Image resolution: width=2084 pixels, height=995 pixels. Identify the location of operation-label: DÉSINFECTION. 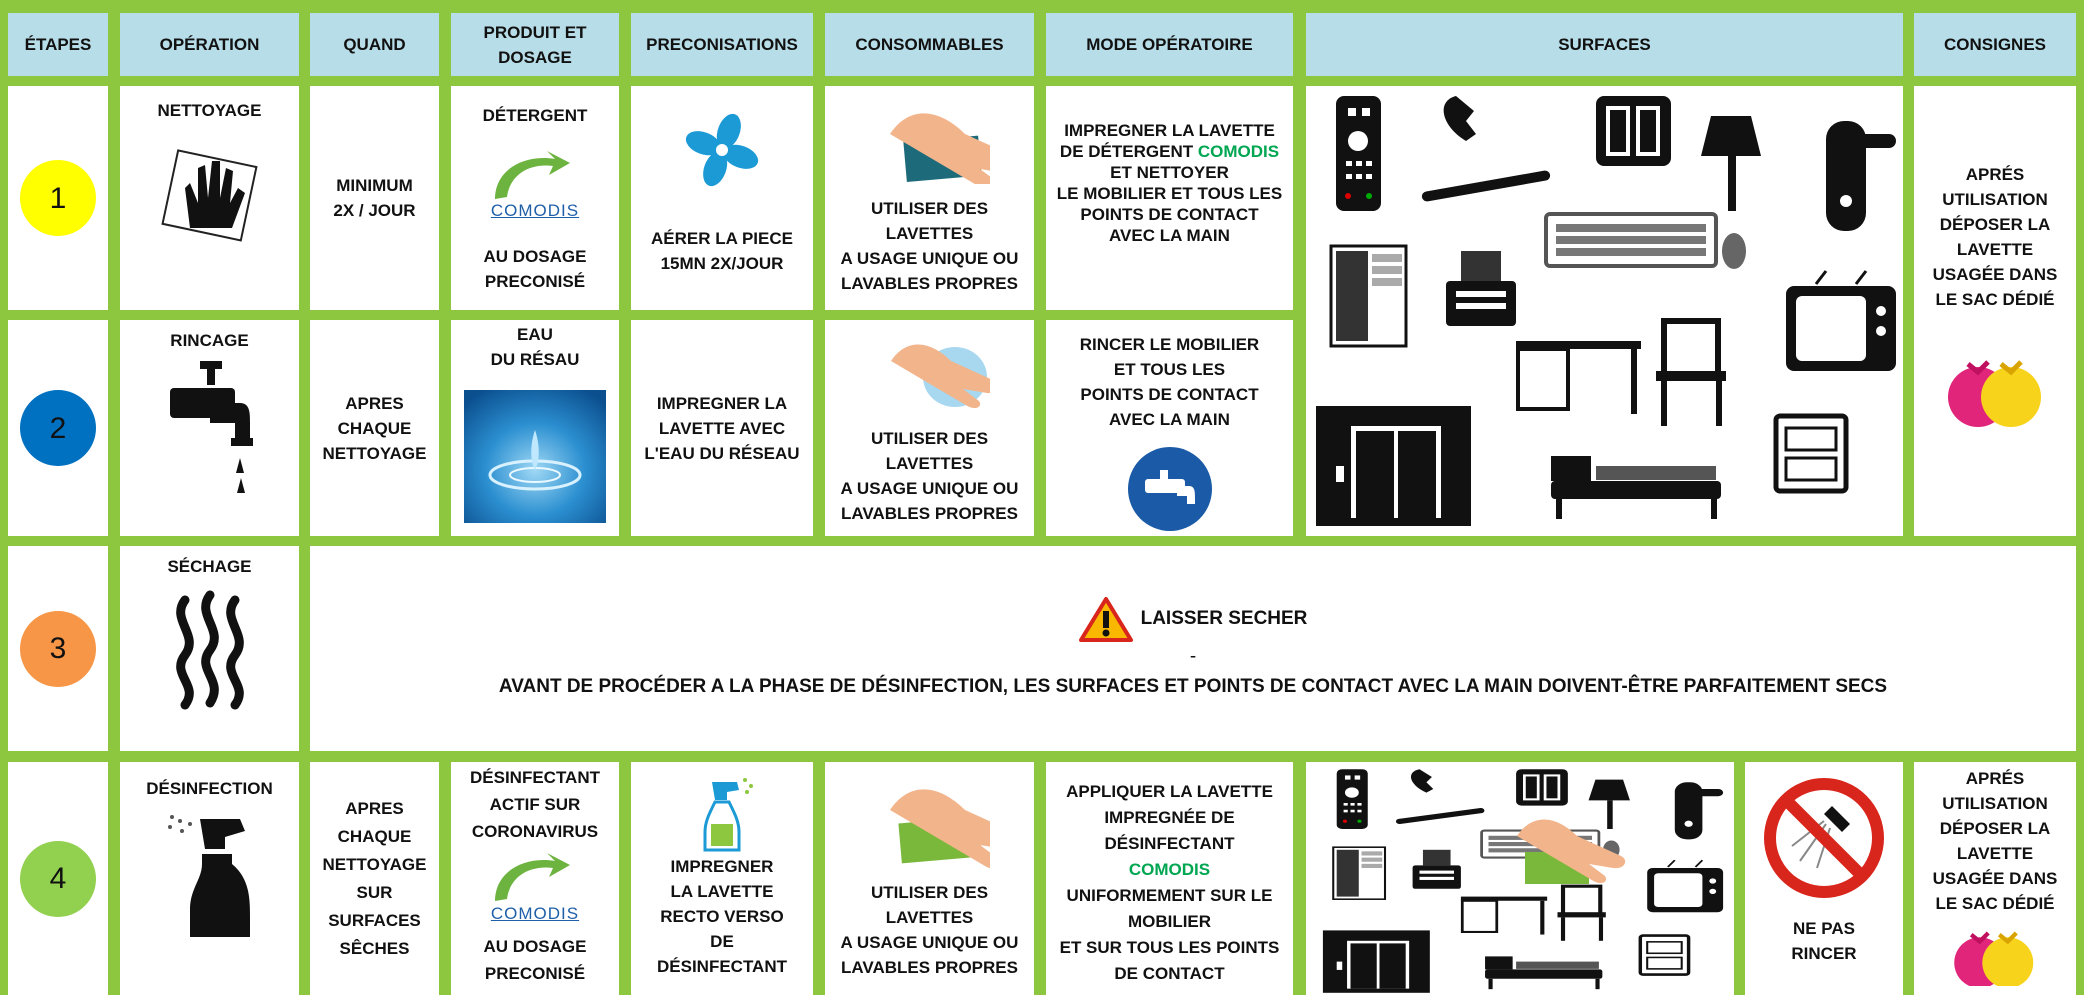
(209, 788).